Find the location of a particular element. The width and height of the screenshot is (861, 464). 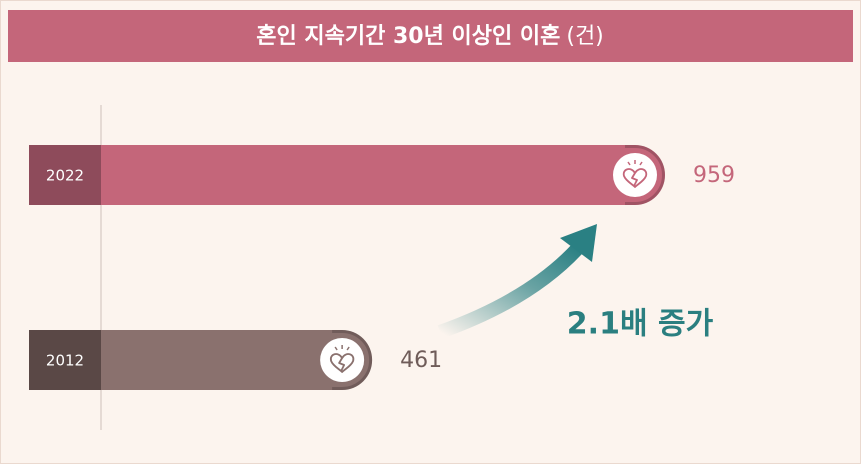

category-label: 2022 is located at coordinates (65, 176).